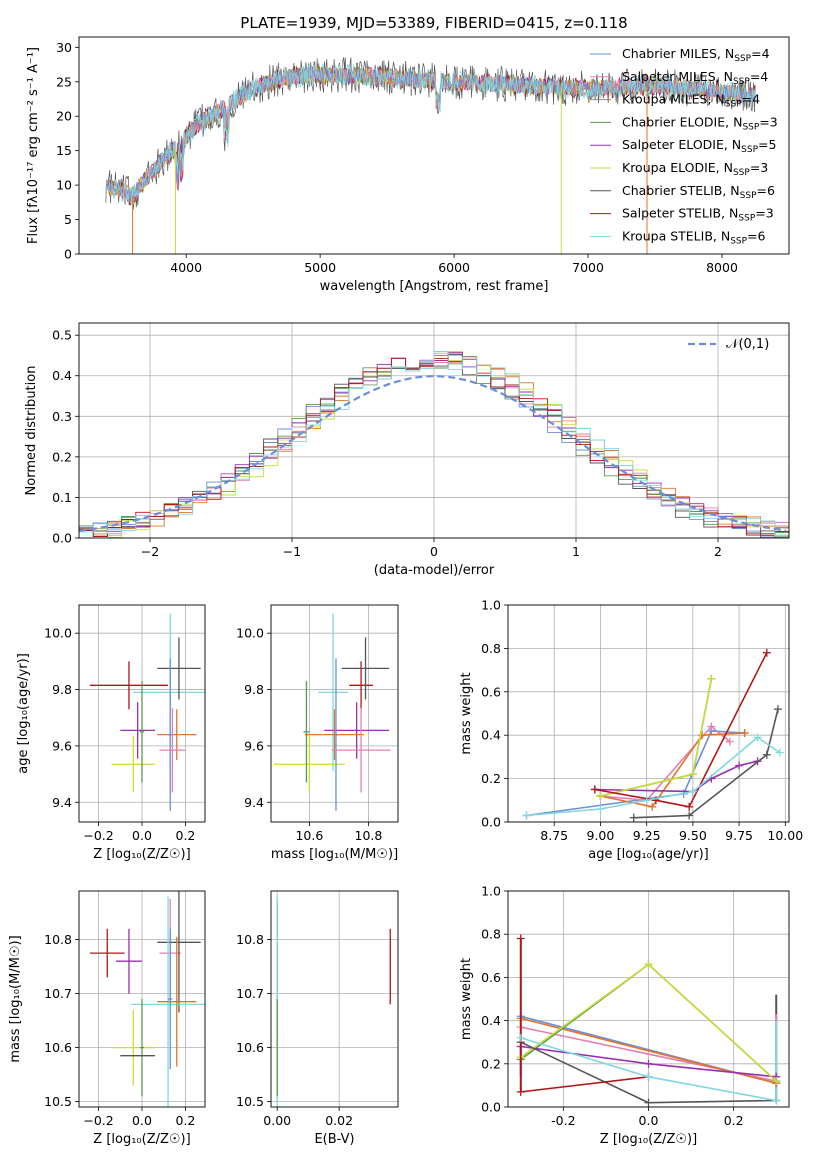  Describe the element at coordinates (62, 802) in the screenshot. I see `y-tick-label: 9.4` at that location.